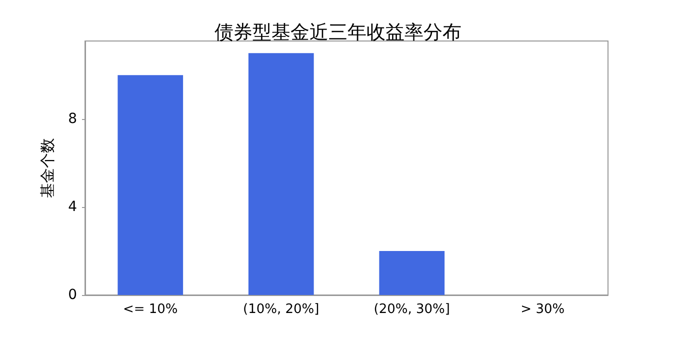 The width and height of the screenshot is (676, 338). Describe the element at coordinates (338, 33) in the screenshot. I see `chart-title: 债券型基金近三年收益率分布` at that location.